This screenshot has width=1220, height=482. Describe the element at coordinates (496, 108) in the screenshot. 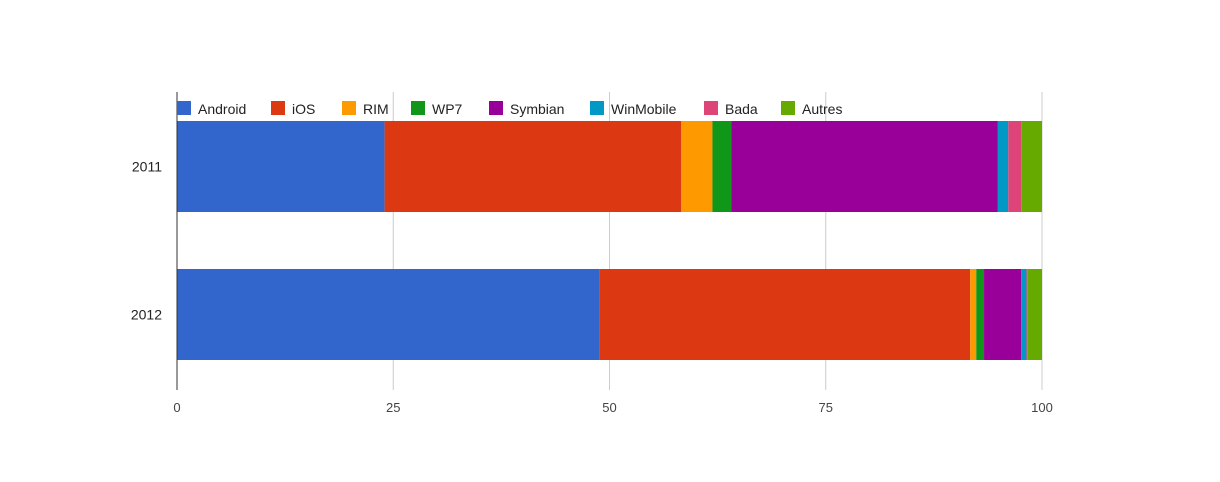

I see `legend-swatch-symbian` at that location.